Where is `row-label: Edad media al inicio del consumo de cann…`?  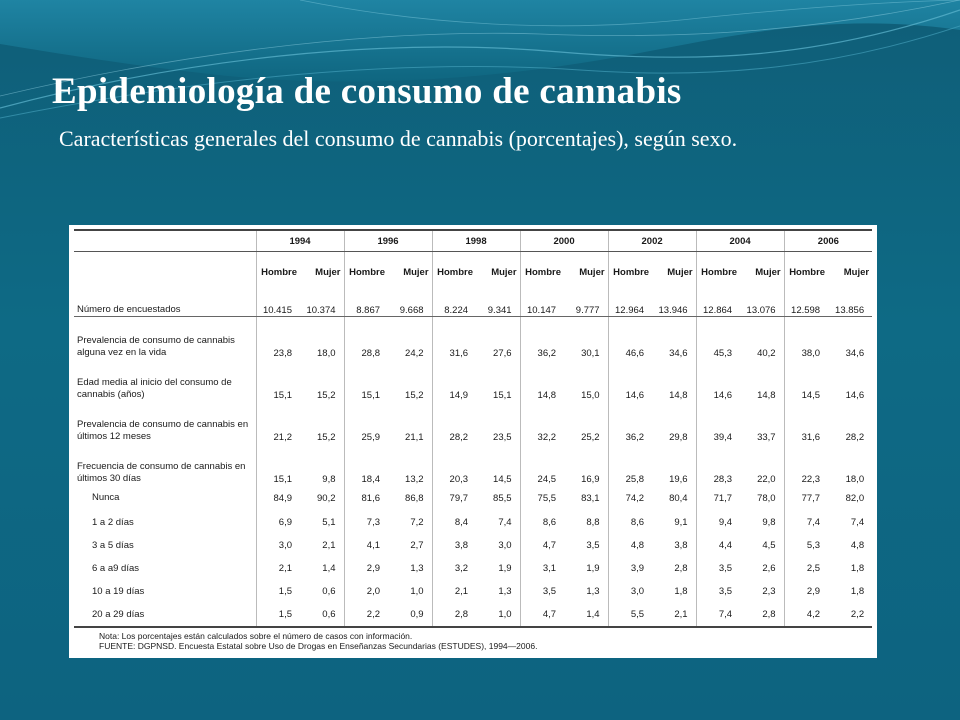
row-label: Edad media al inicio del consumo de cann… is located at coordinates (154, 388).